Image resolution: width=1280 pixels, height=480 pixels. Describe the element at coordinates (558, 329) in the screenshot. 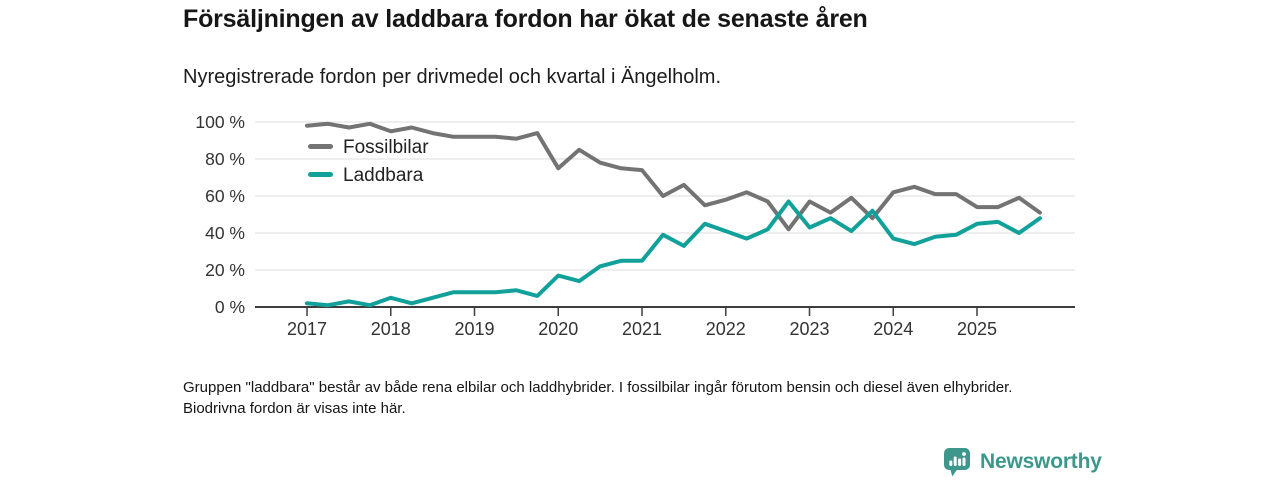

I see `x-tick-label: 2020` at that location.